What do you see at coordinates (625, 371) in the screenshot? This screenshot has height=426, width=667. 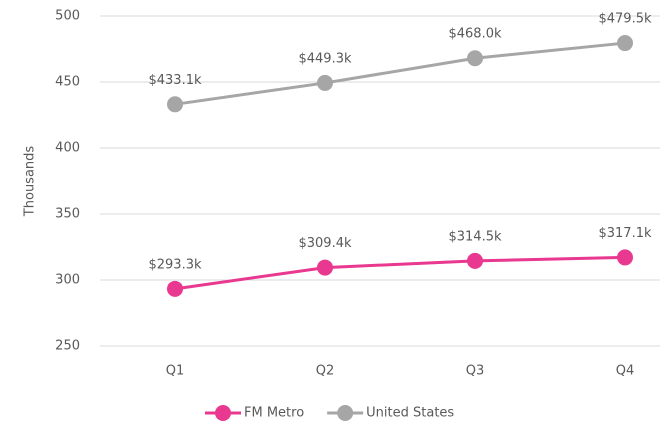 I see `x-tick-label: Q4` at bounding box center [625, 371].